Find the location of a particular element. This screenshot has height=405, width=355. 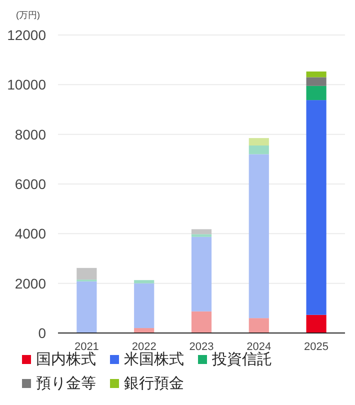

y-tick-label: 8000 is located at coordinates (30, 134).